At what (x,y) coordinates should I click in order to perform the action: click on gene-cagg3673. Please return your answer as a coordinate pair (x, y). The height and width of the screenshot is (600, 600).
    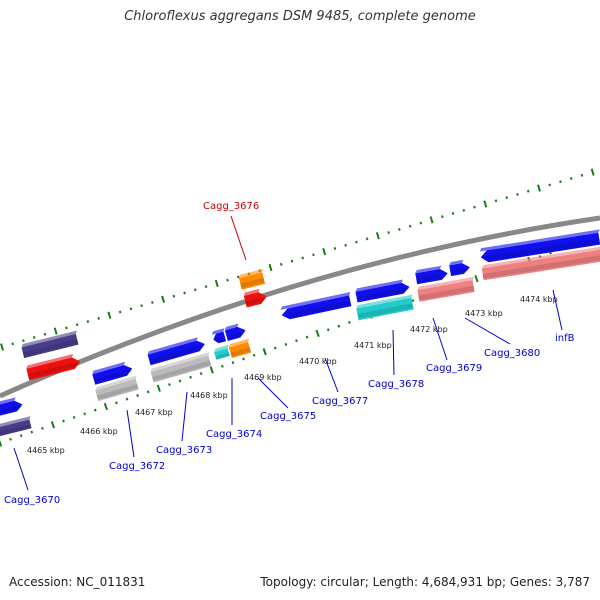
    Looking at the image, I should click on (177, 351).